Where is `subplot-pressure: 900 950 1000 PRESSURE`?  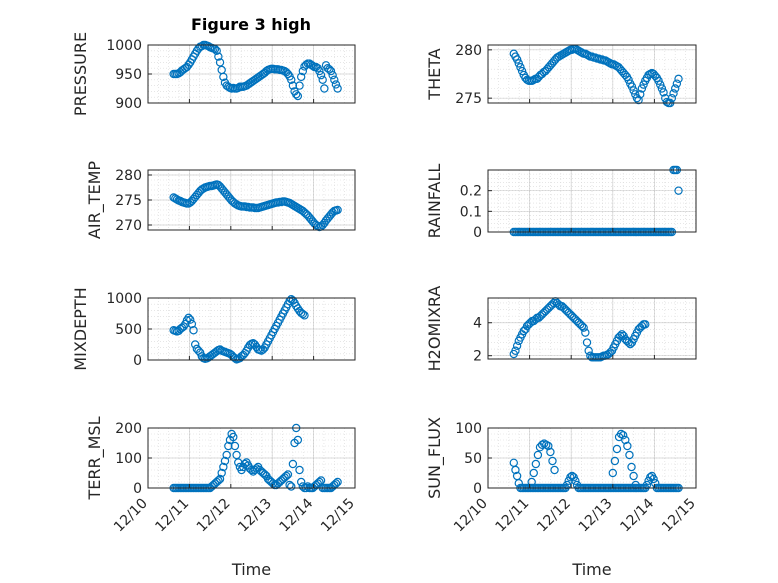
subplot-pressure: 900 950 1000 PRESSURE is located at coordinates (213, 74).